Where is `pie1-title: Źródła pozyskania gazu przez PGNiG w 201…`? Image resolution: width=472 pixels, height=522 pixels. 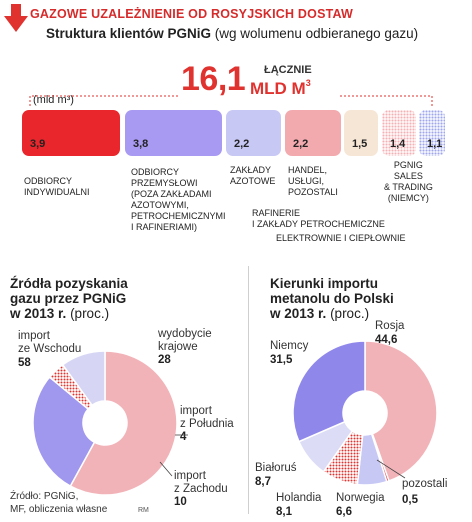 pie1-title: Źródła pozyskania gazu przez PGNiG w 201… is located at coordinates (69, 298).